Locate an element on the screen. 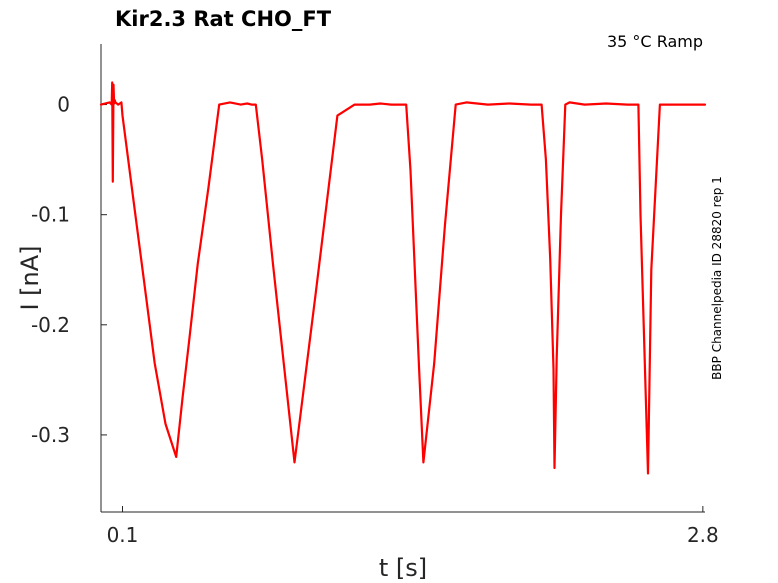  x-tick-label: 0.1 is located at coordinates (123, 535).